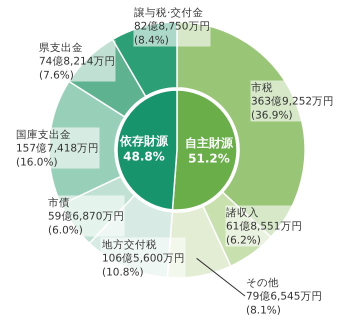 This screenshot has width=345, height=323. What do you see at coordinates (209, 151) in the screenshot?
I see `data-label: 自主財源 51.2%` at bounding box center [209, 151].